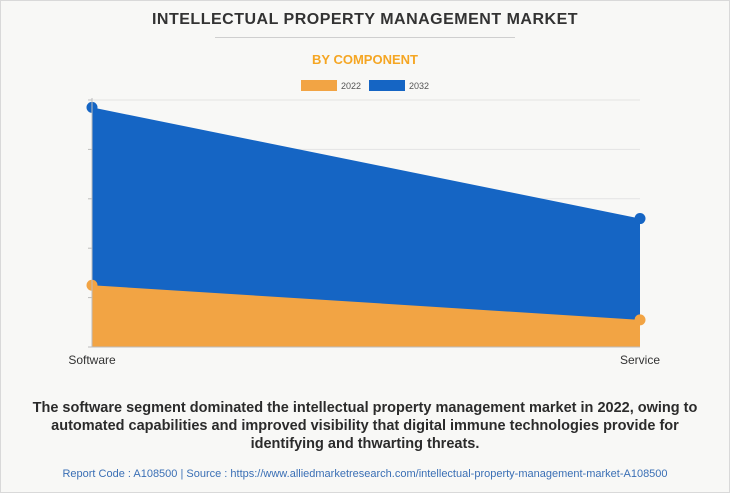 This screenshot has height=493, width=730. Describe the element at coordinates (640, 219) in the screenshot. I see `data-point-2032-service` at that location.